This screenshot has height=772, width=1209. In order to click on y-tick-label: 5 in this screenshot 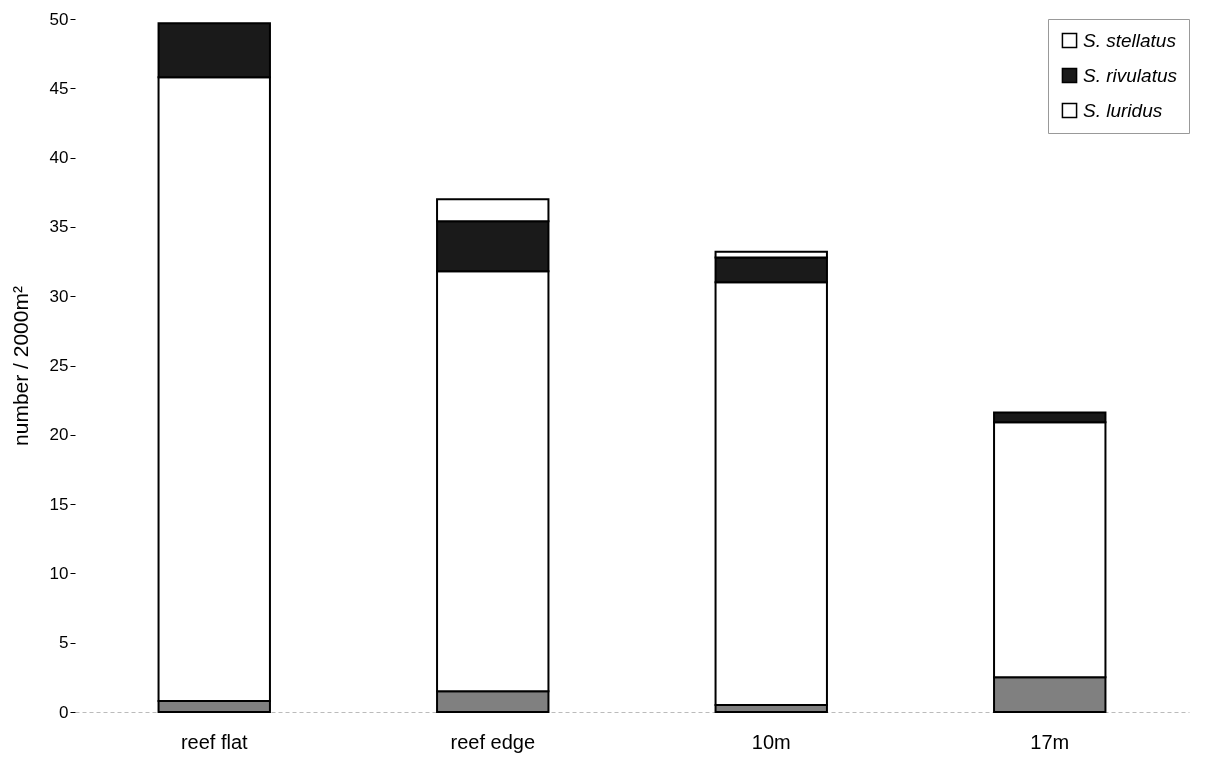, I will do `click(64, 643)`.